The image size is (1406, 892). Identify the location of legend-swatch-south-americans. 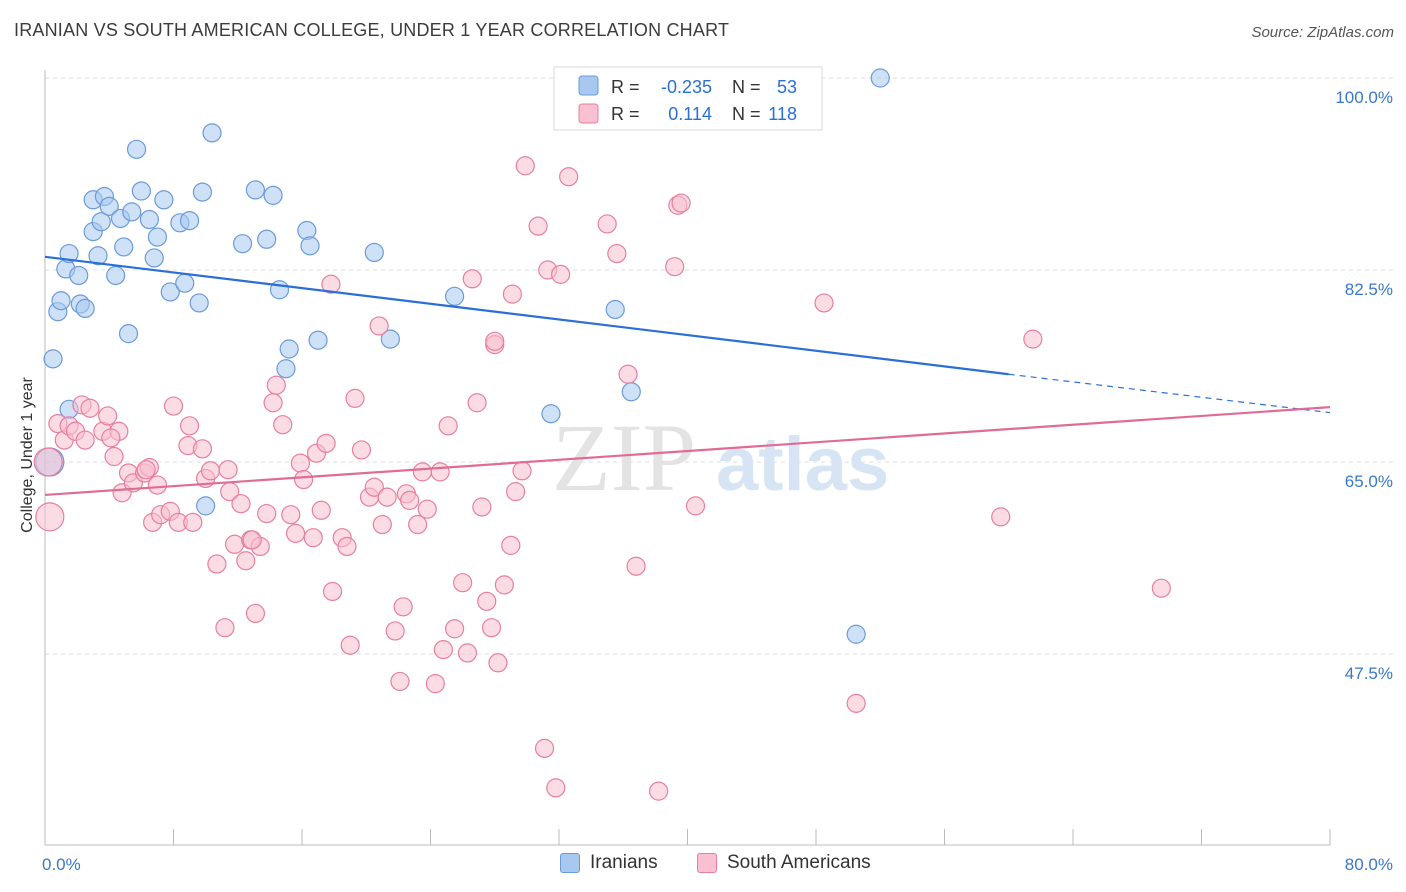
(707, 863).